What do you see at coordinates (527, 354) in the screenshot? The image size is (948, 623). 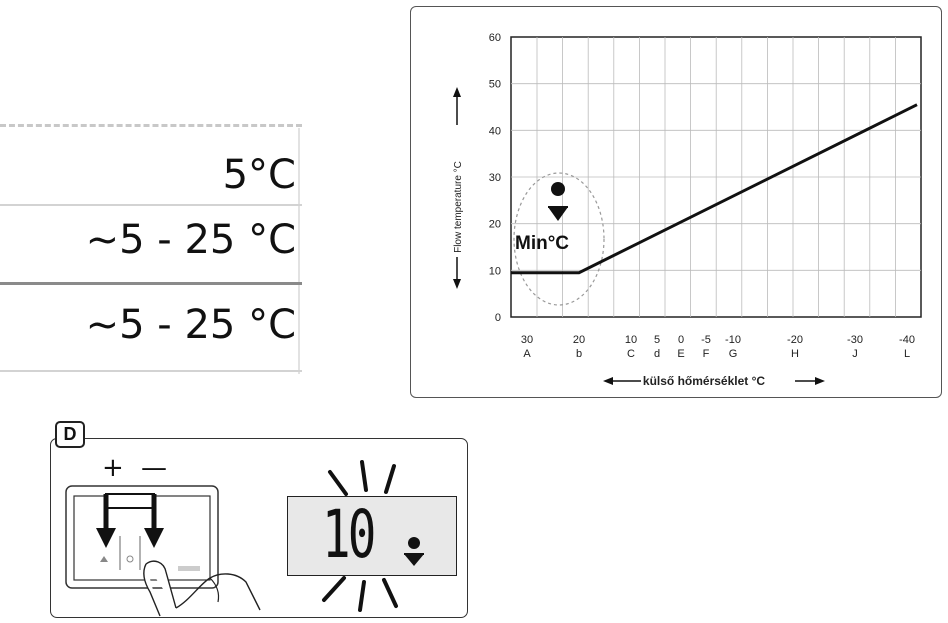 I see `x-tick-letter: A` at bounding box center [527, 354].